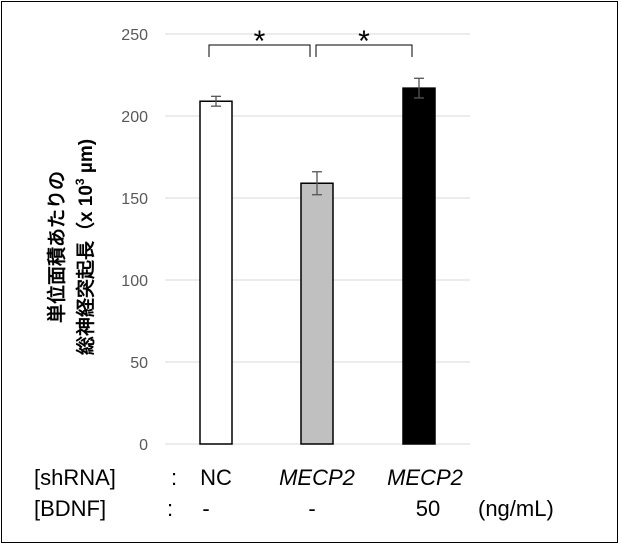  I want to click on y-tick-labels: 0 50 100 150 200 250, so click(134, 240).